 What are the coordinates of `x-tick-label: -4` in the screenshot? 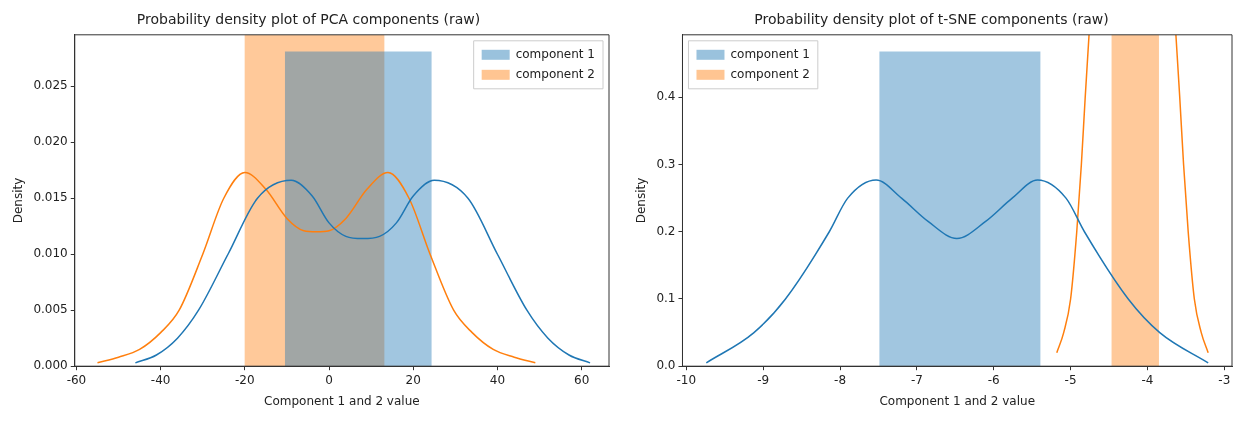 It's located at (1147, 379).